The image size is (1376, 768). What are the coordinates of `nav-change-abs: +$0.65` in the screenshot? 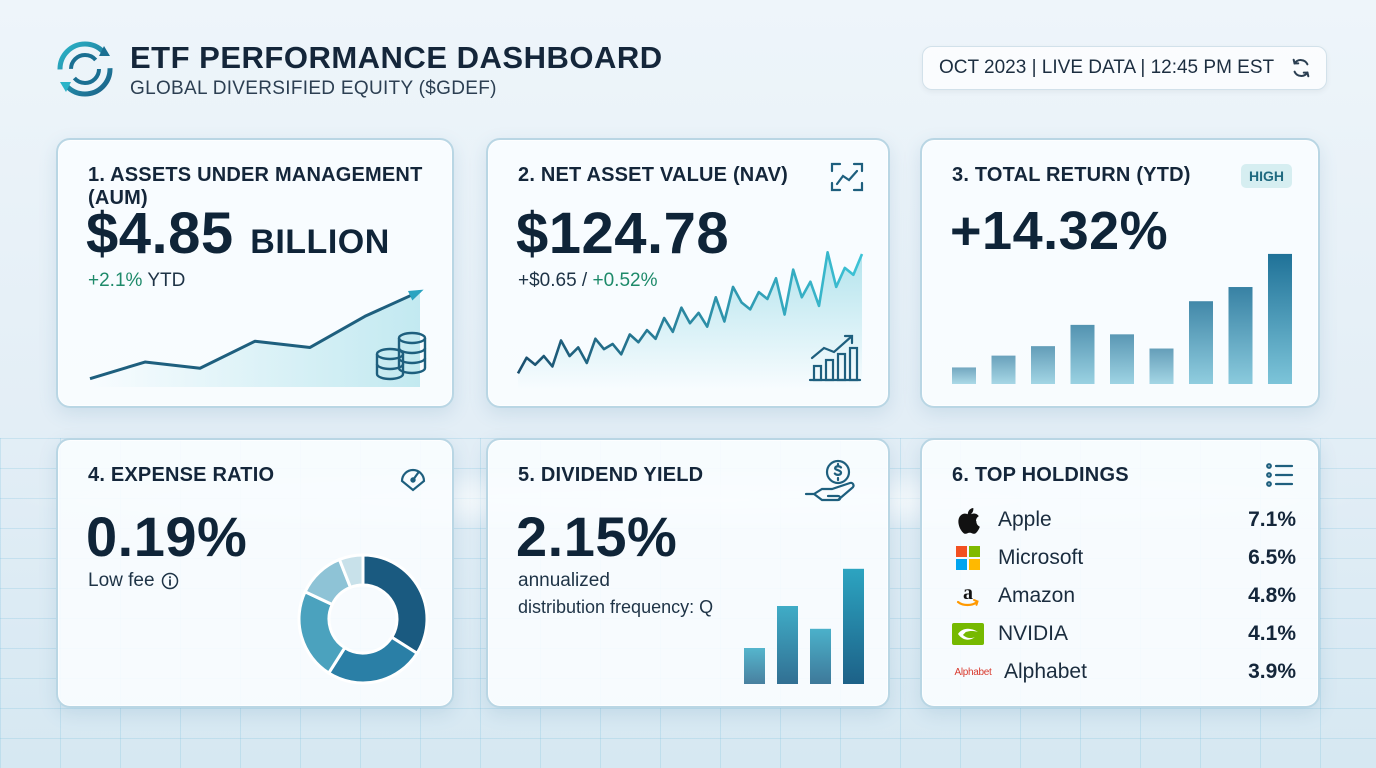 It's located at (547, 280).